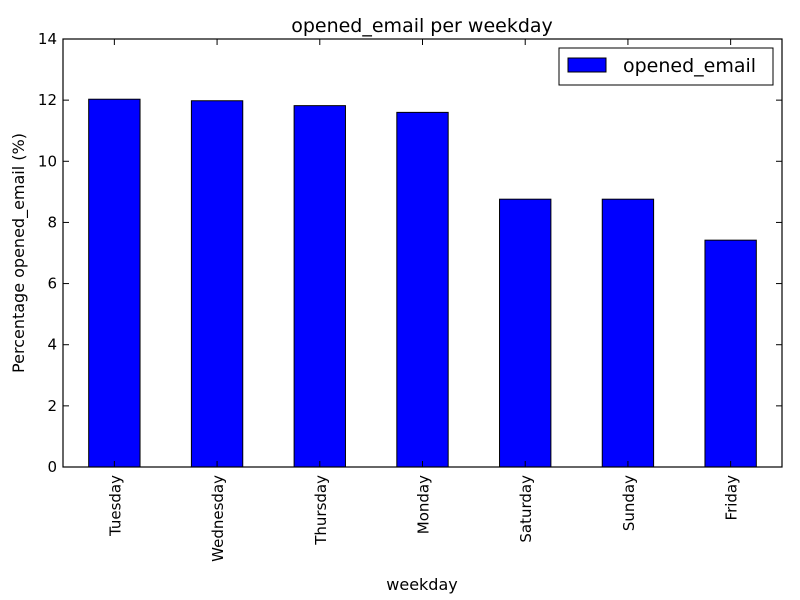 The image size is (800, 600). I want to click on y-tick-label-12: 12, so click(47, 100).